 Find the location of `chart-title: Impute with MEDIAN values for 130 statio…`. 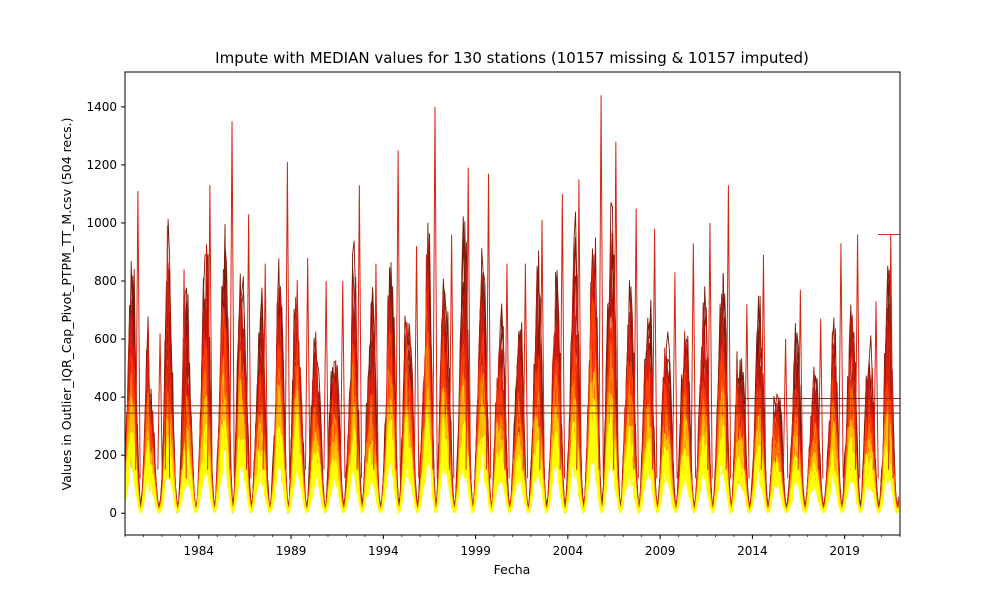

chart-title: Impute with MEDIAN values for 130 statio… is located at coordinates (512, 58).